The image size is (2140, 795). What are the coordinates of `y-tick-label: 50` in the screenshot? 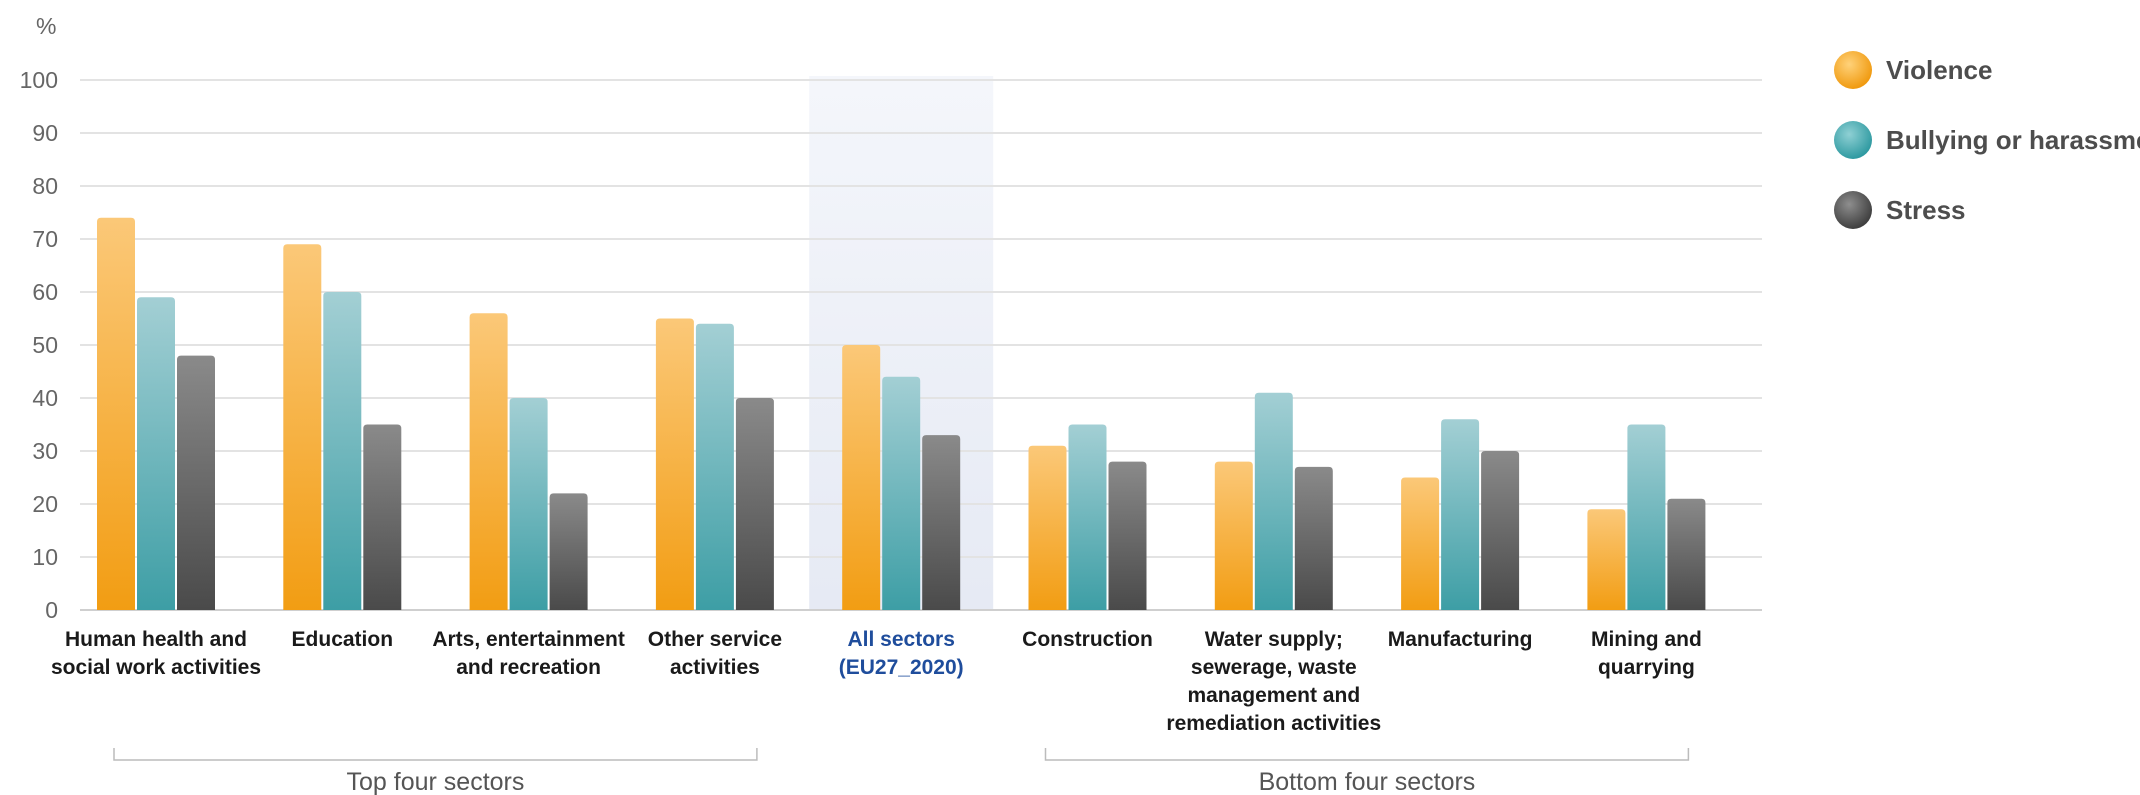 It's located at (45, 345).